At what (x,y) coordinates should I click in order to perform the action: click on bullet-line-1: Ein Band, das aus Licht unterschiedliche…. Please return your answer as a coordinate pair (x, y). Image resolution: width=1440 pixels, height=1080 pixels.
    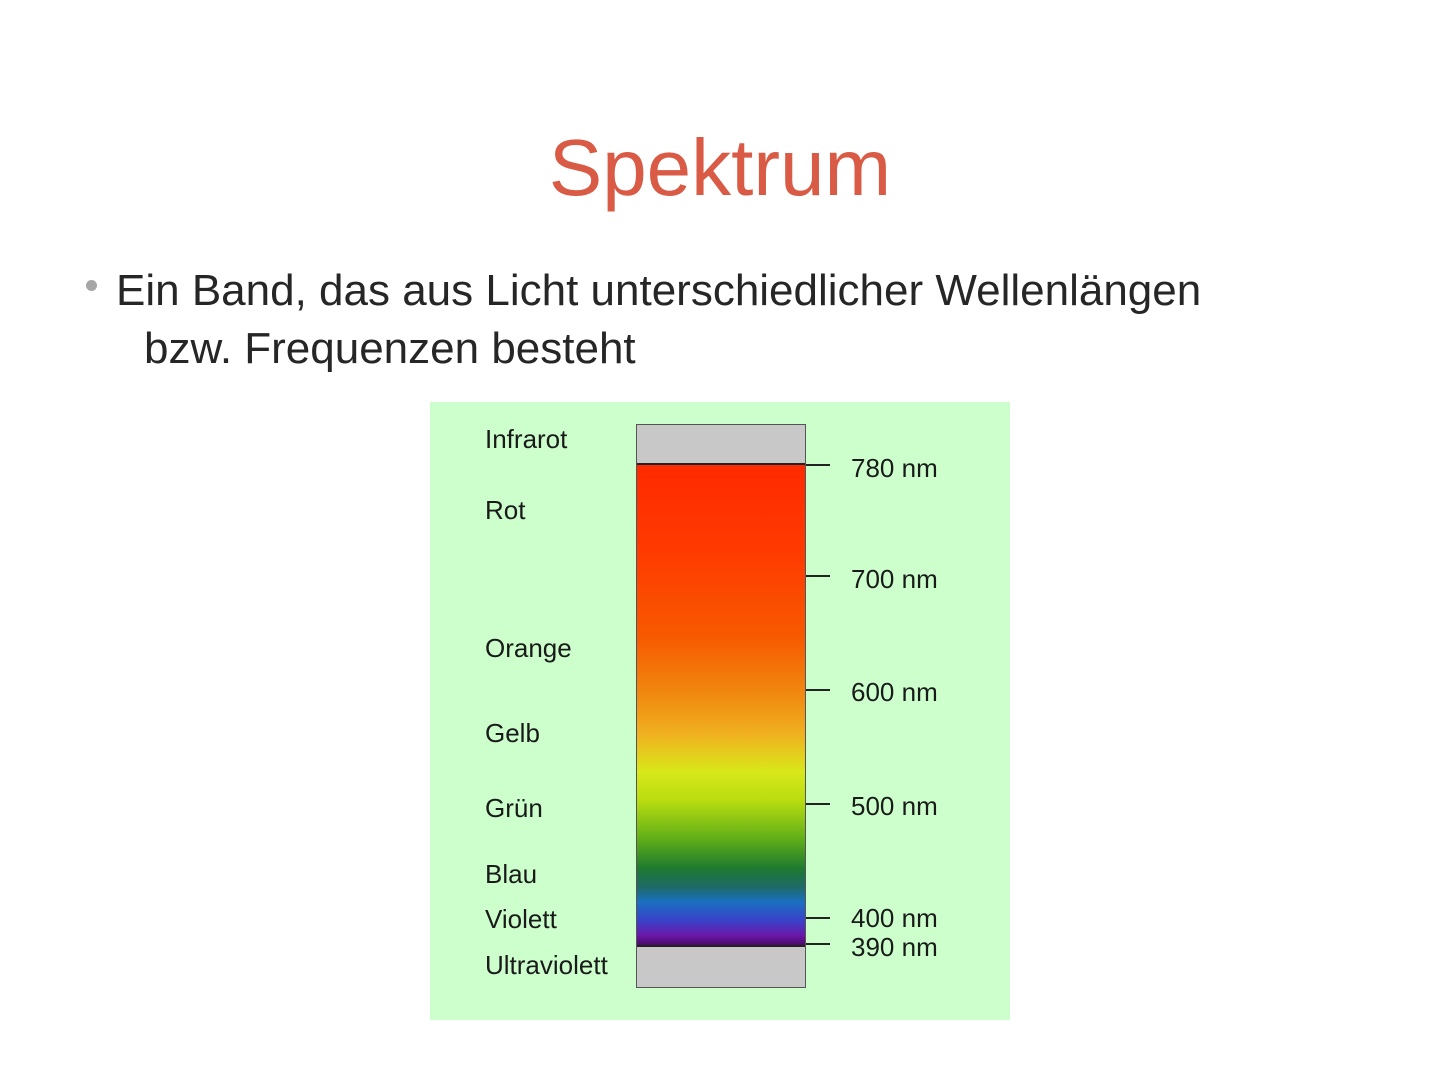
    Looking at the image, I should click on (659, 290).